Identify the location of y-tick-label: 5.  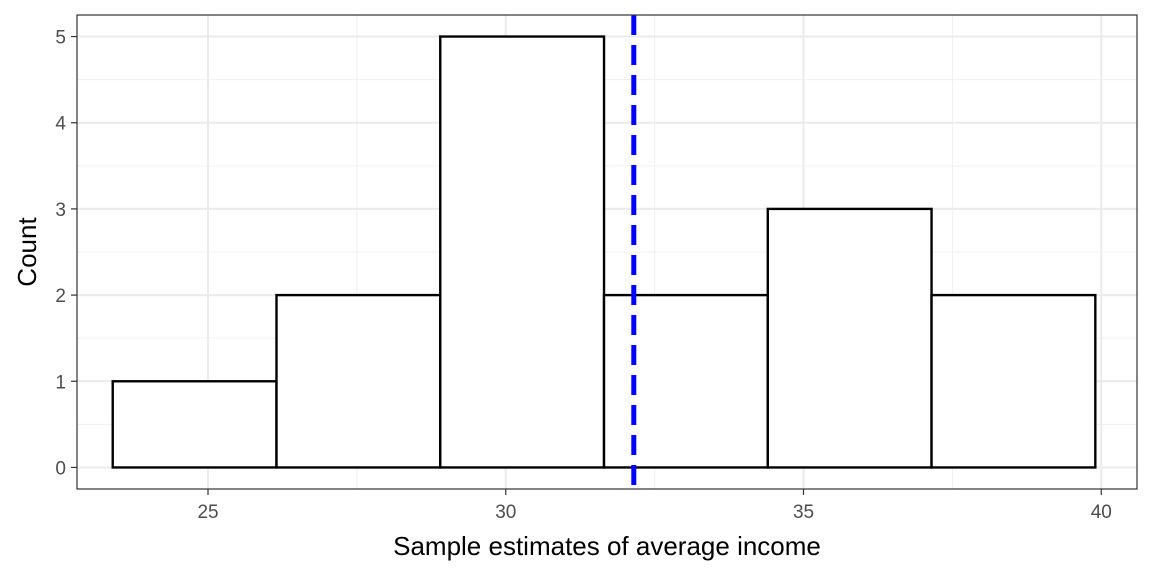
(60, 38).